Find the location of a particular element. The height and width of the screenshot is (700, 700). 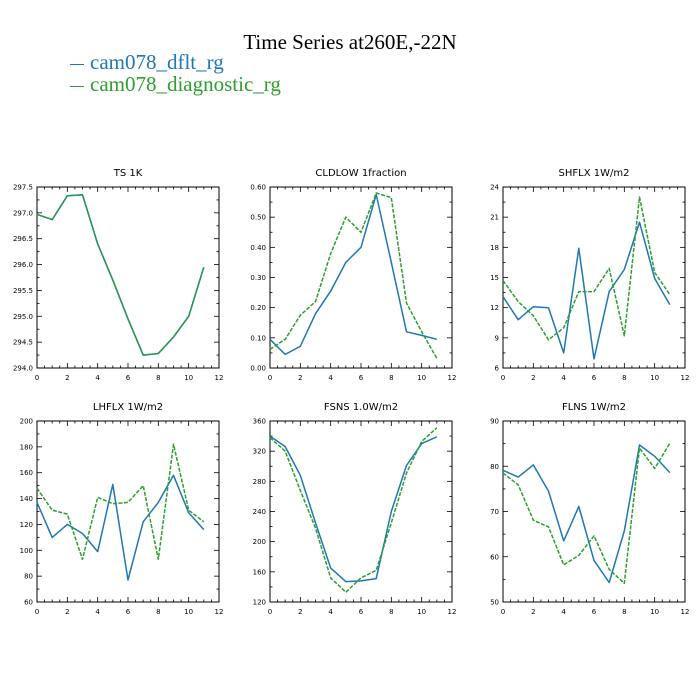

panel-title-shflx: SHFLX 1W/m2 is located at coordinates (594, 173).